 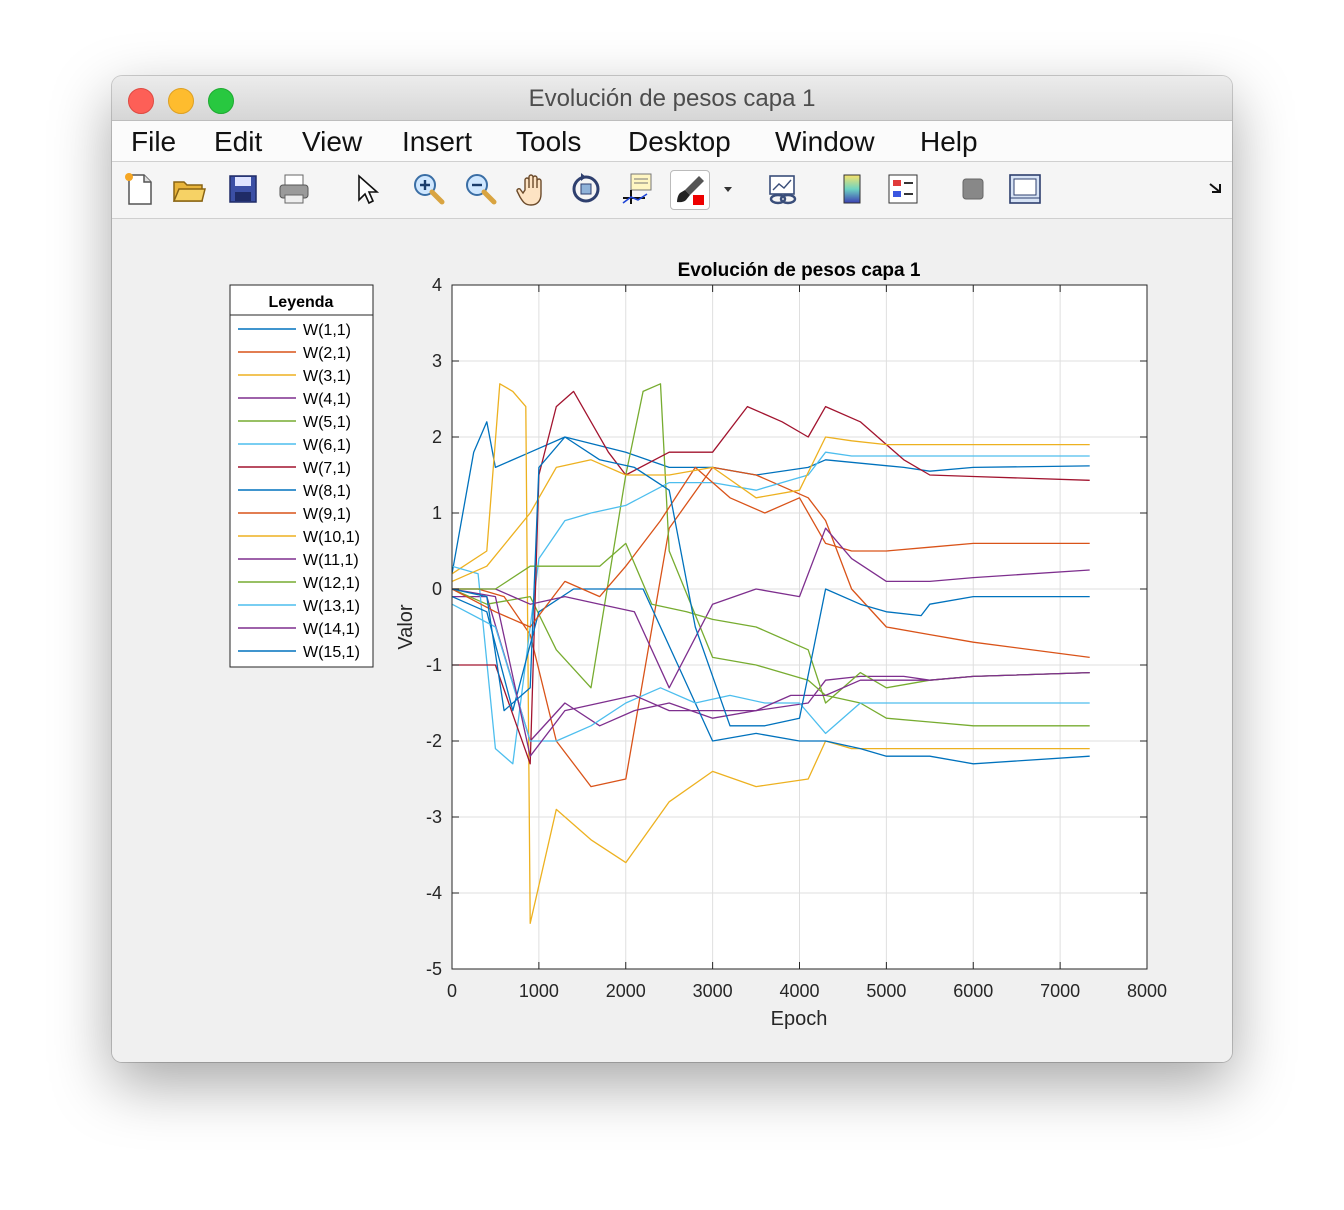 I want to click on y-tick-label: -1, so click(x=434, y=665).